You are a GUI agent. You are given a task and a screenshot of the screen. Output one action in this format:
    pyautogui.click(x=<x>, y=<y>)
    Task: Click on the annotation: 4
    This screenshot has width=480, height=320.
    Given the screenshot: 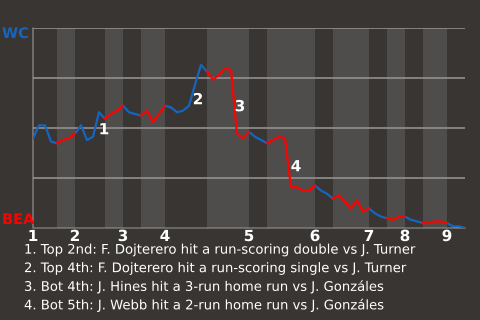 What is the action you would take?
    pyautogui.click(x=296, y=166)
    